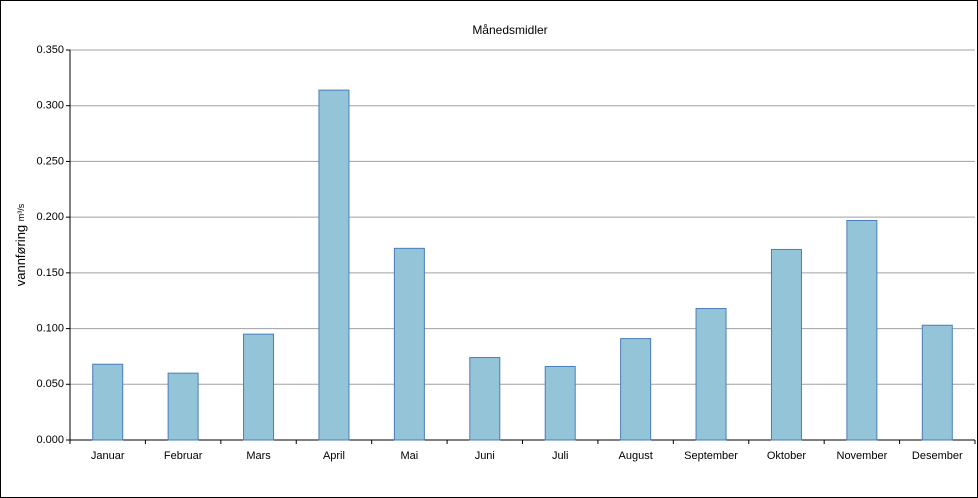 The width and height of the screenshot is (978, 498). What do you see at coordinates (21, 212) in the screenshot?
I see `y-unit: m³/s` at bounding box center [21, 212].